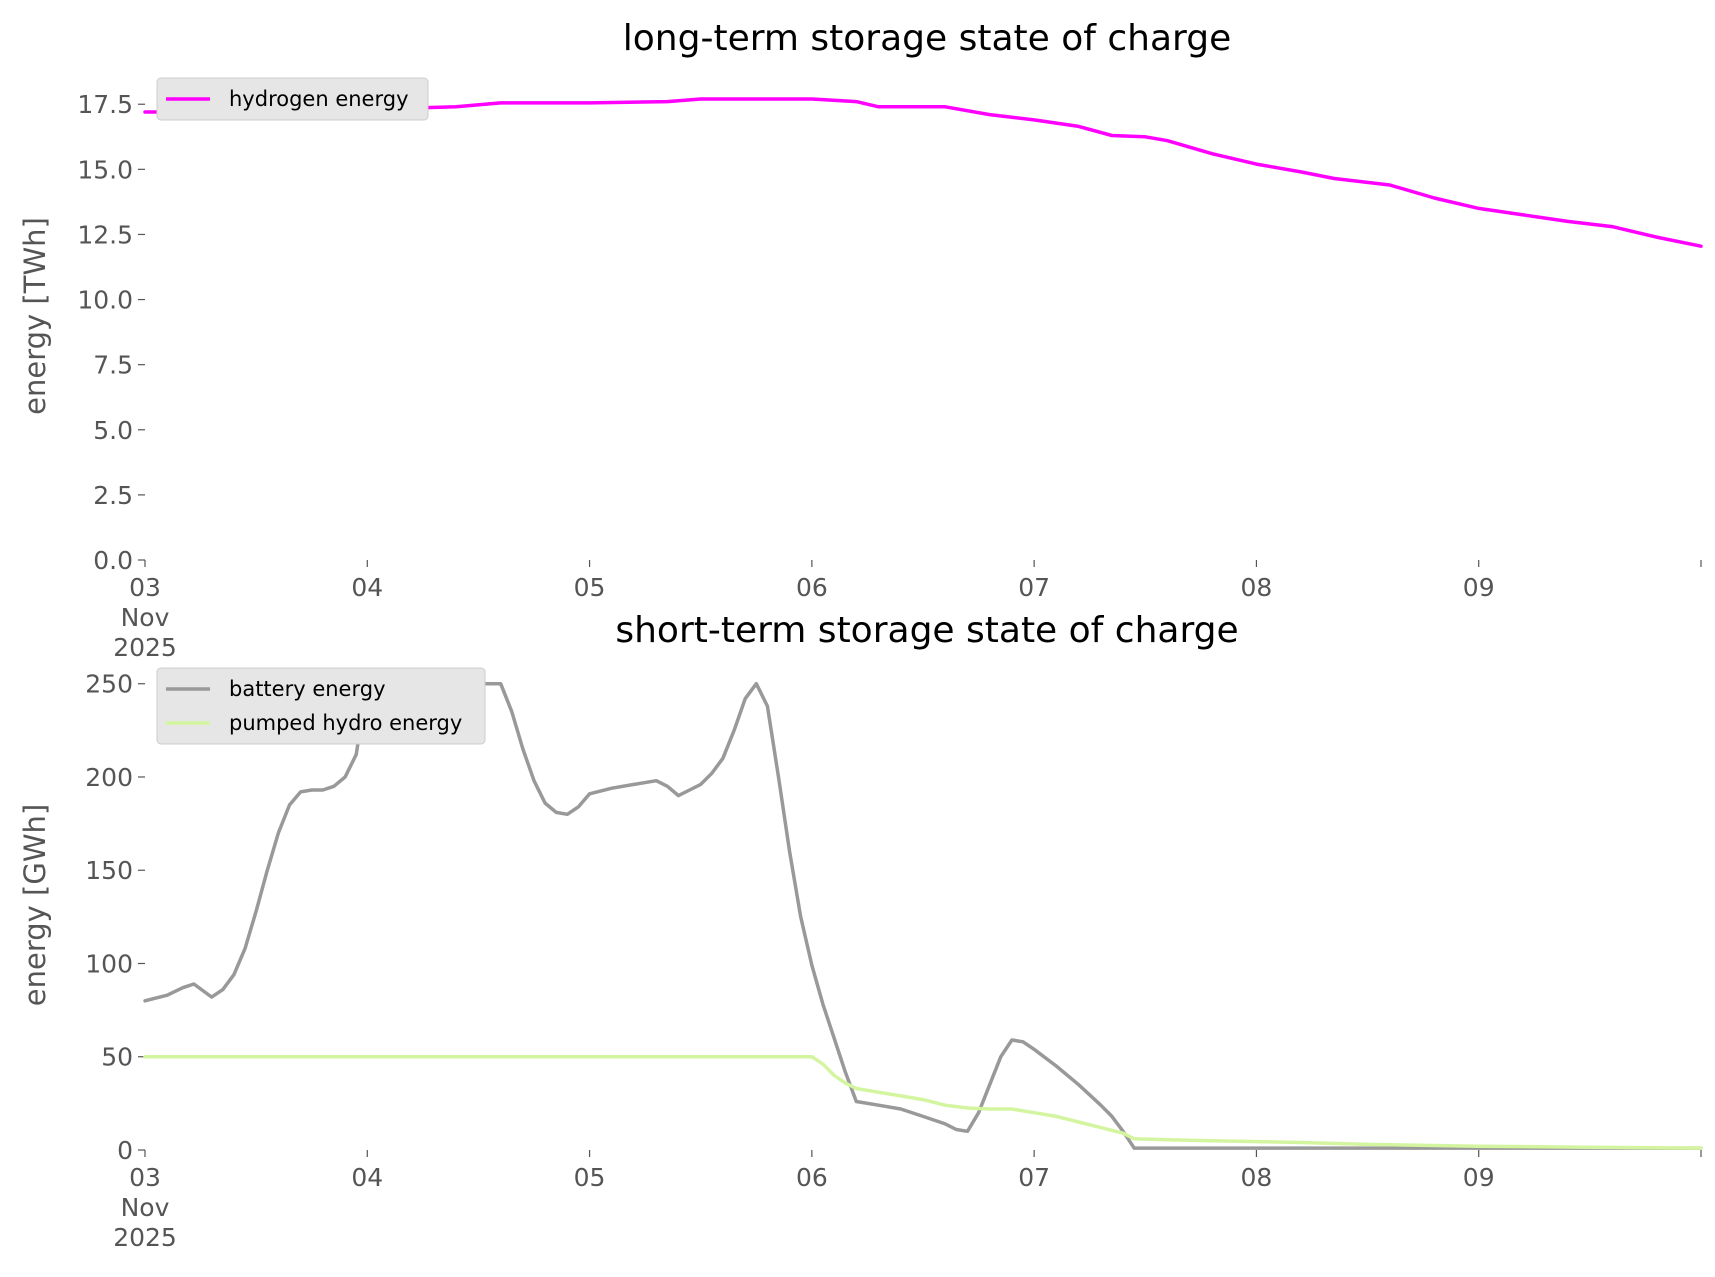  I want to click on short-term-y-ticks: 0 50 100 150 200 250, so click(115, 917).